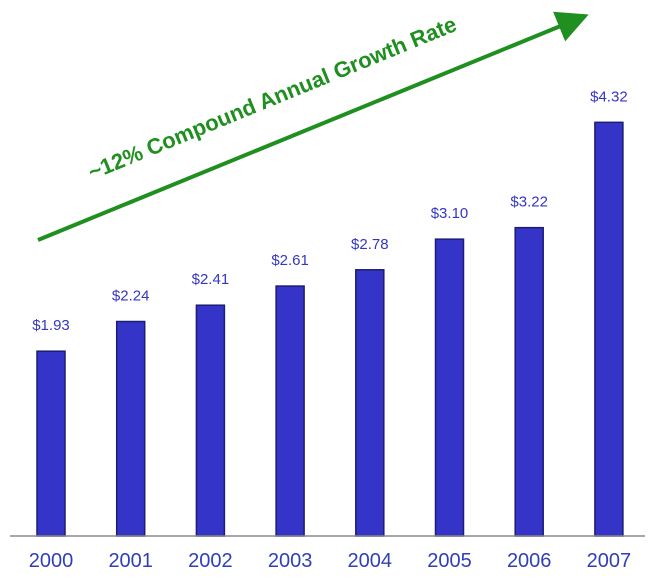 Image resolution: width=652 pixels, height=578 pixels. What do you see at coordinates (290, 411) in the screenshot?
I see `bar-2003` at bounding box center [290, 411].